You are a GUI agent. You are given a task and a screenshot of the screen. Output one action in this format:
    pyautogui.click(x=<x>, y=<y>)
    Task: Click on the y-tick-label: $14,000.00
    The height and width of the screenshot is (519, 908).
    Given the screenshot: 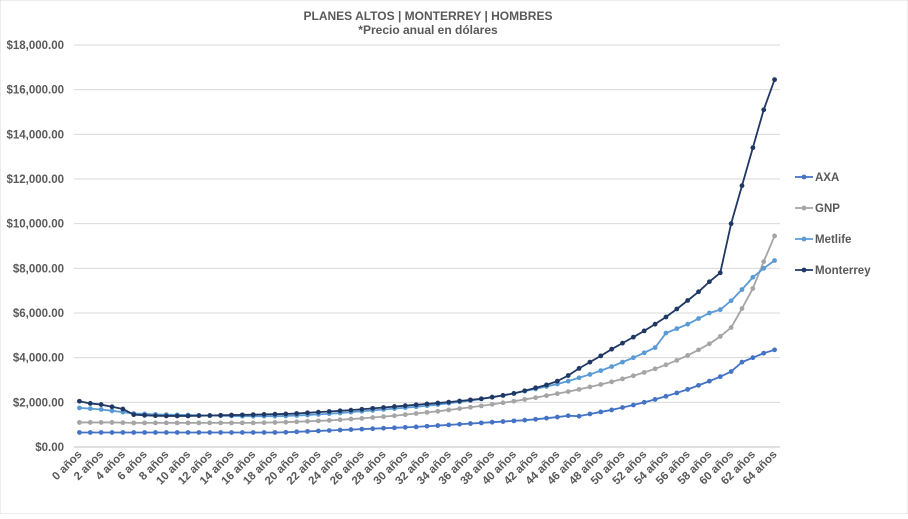 What is the action you would take?
    pyautogui.click(x=35, y=135)
    